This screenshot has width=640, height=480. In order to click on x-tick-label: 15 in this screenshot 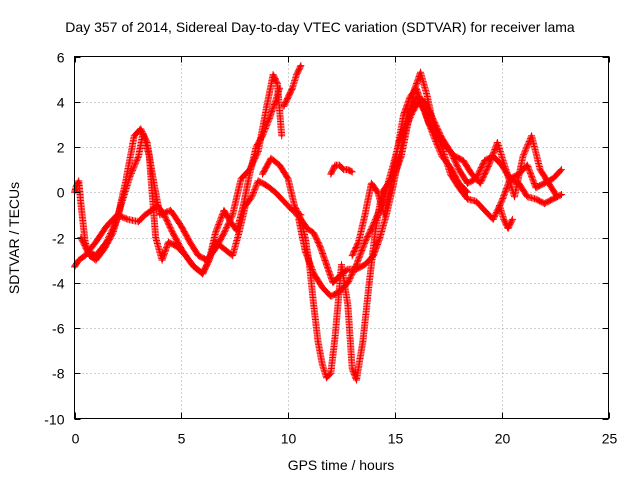, I will do `click(396, 439)`.